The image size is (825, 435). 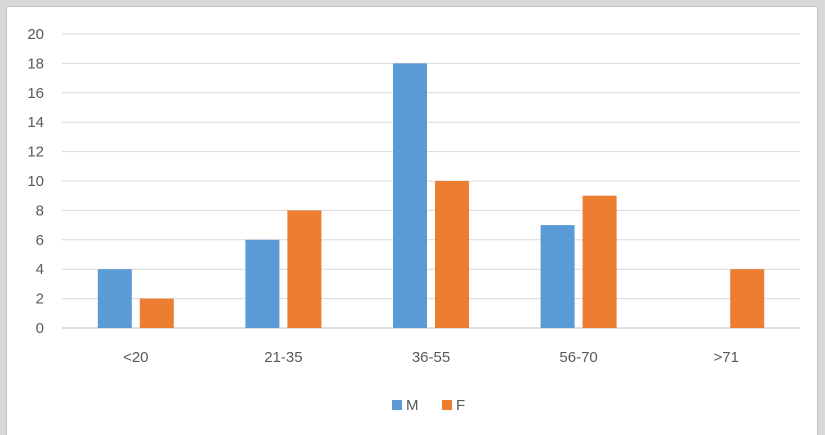 I want to click on x-axis-category-labels: <20 21-35 36-55 56-70 >71, so click(x=431, y=357).